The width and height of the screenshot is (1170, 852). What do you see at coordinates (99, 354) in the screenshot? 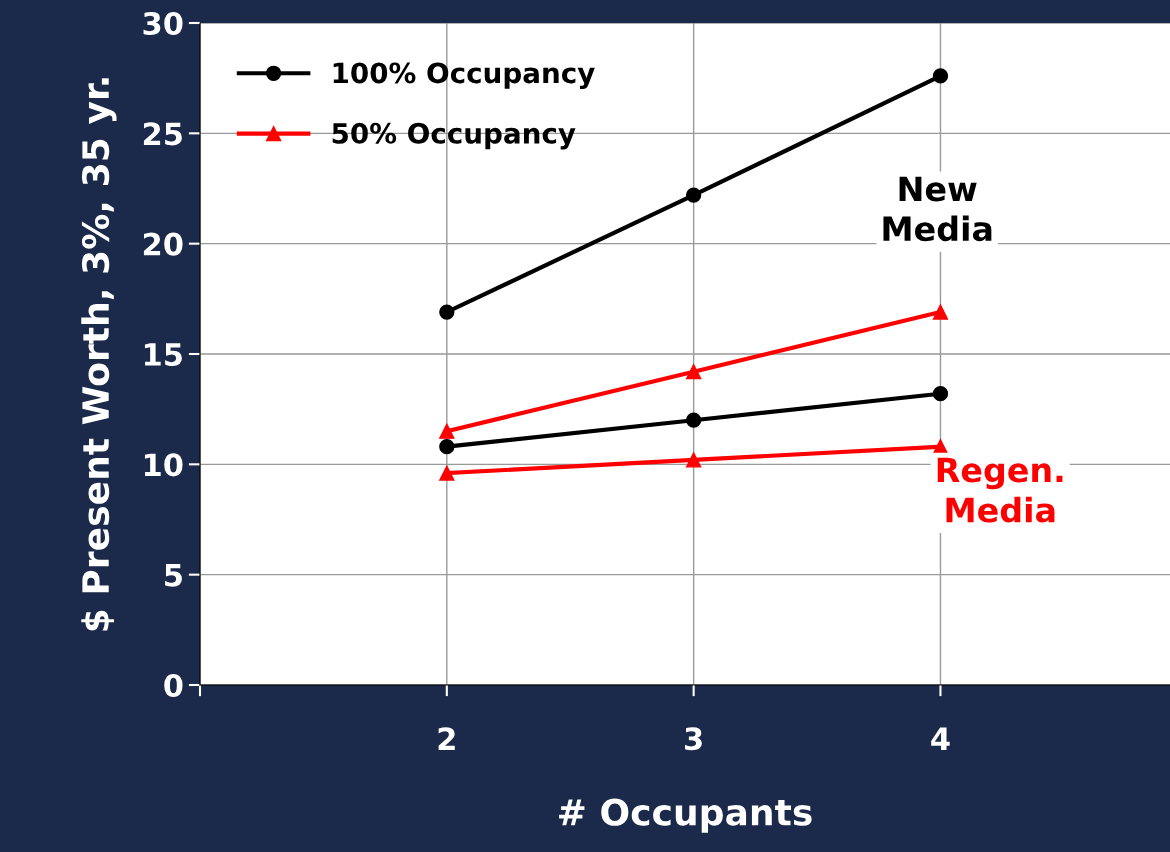
I see `y-axis-title: $ Present Worth, 3%, 35 yr.` at bounding box center [99, 354].